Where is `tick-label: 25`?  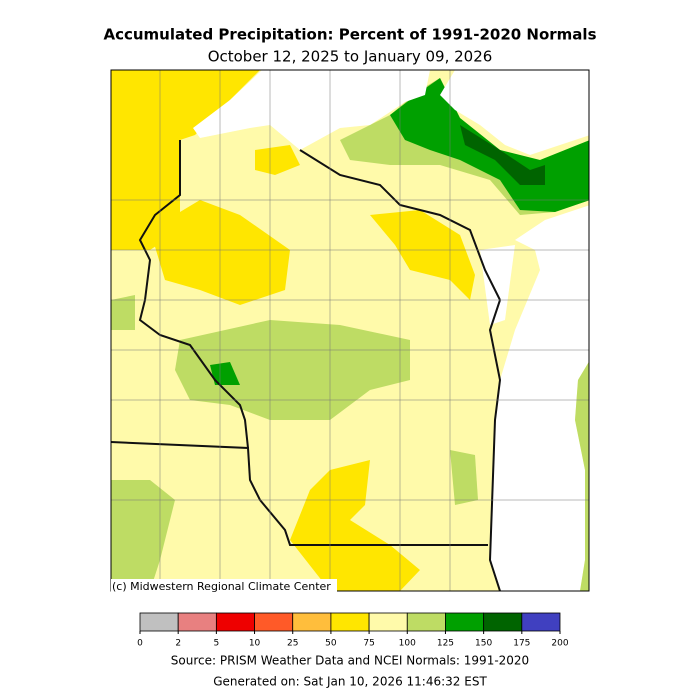 tick-label: 25 is located at coordinates (292, 644).